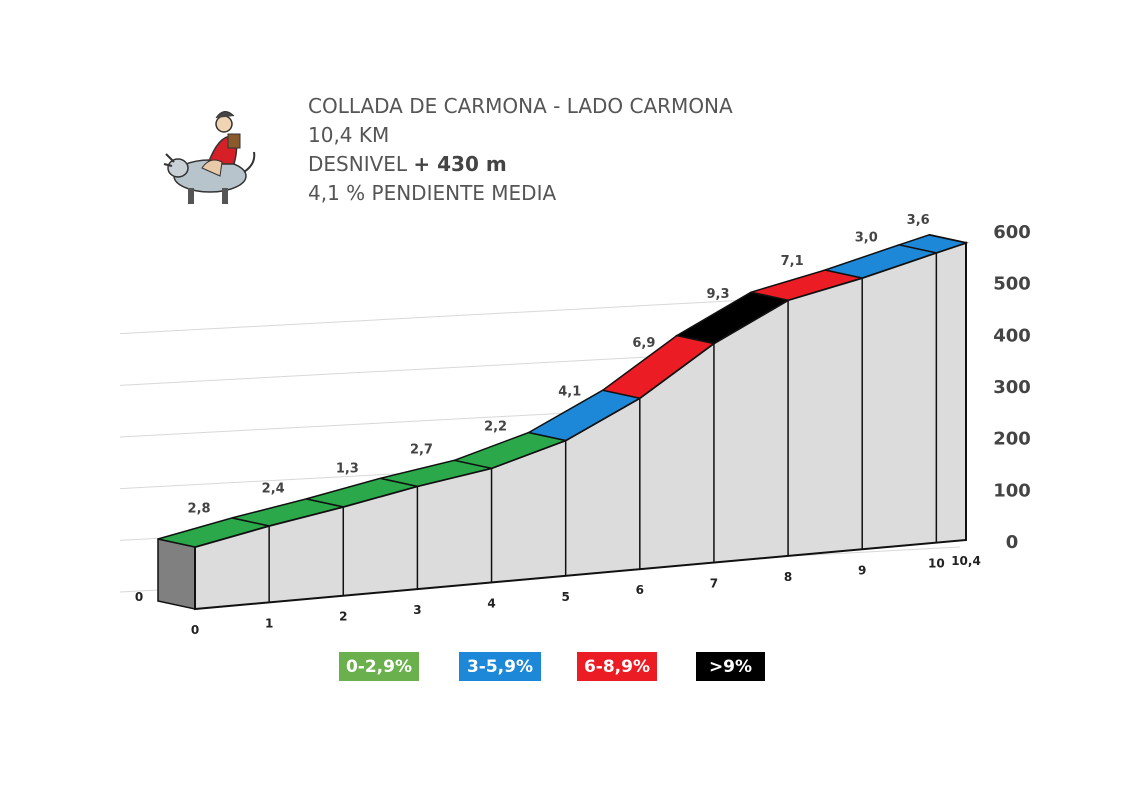 Image resolution: width=1122 pixels, height=793 pixels. I want to click on x-tick-label: 0, so click(195, 630).